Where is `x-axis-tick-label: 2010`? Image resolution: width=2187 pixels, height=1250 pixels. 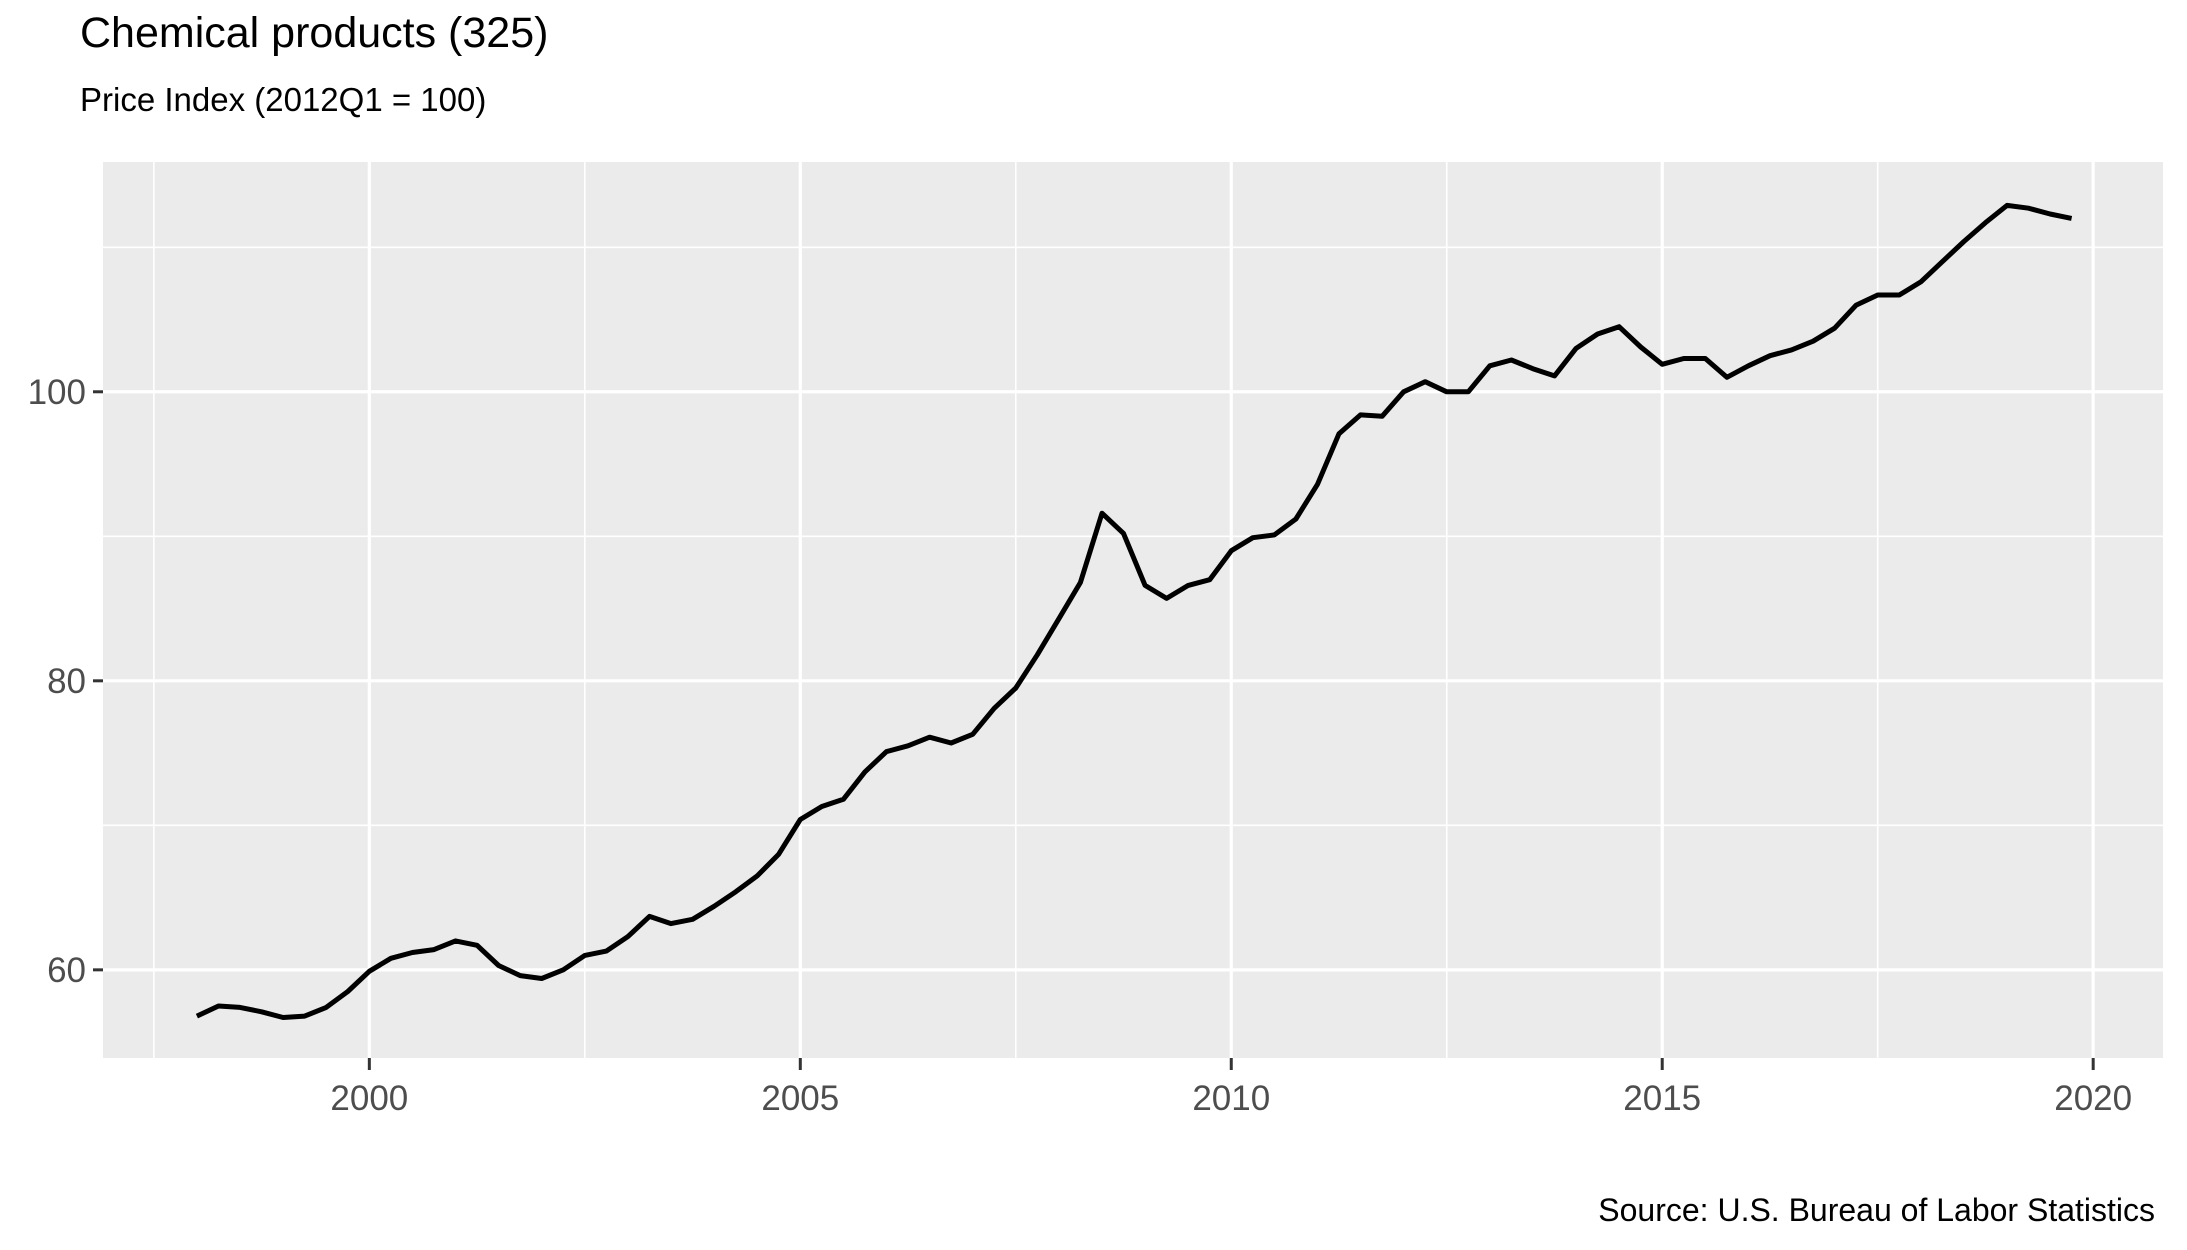 x-axis-tick-label: 2010 is located at coordinates (1231, 1098).